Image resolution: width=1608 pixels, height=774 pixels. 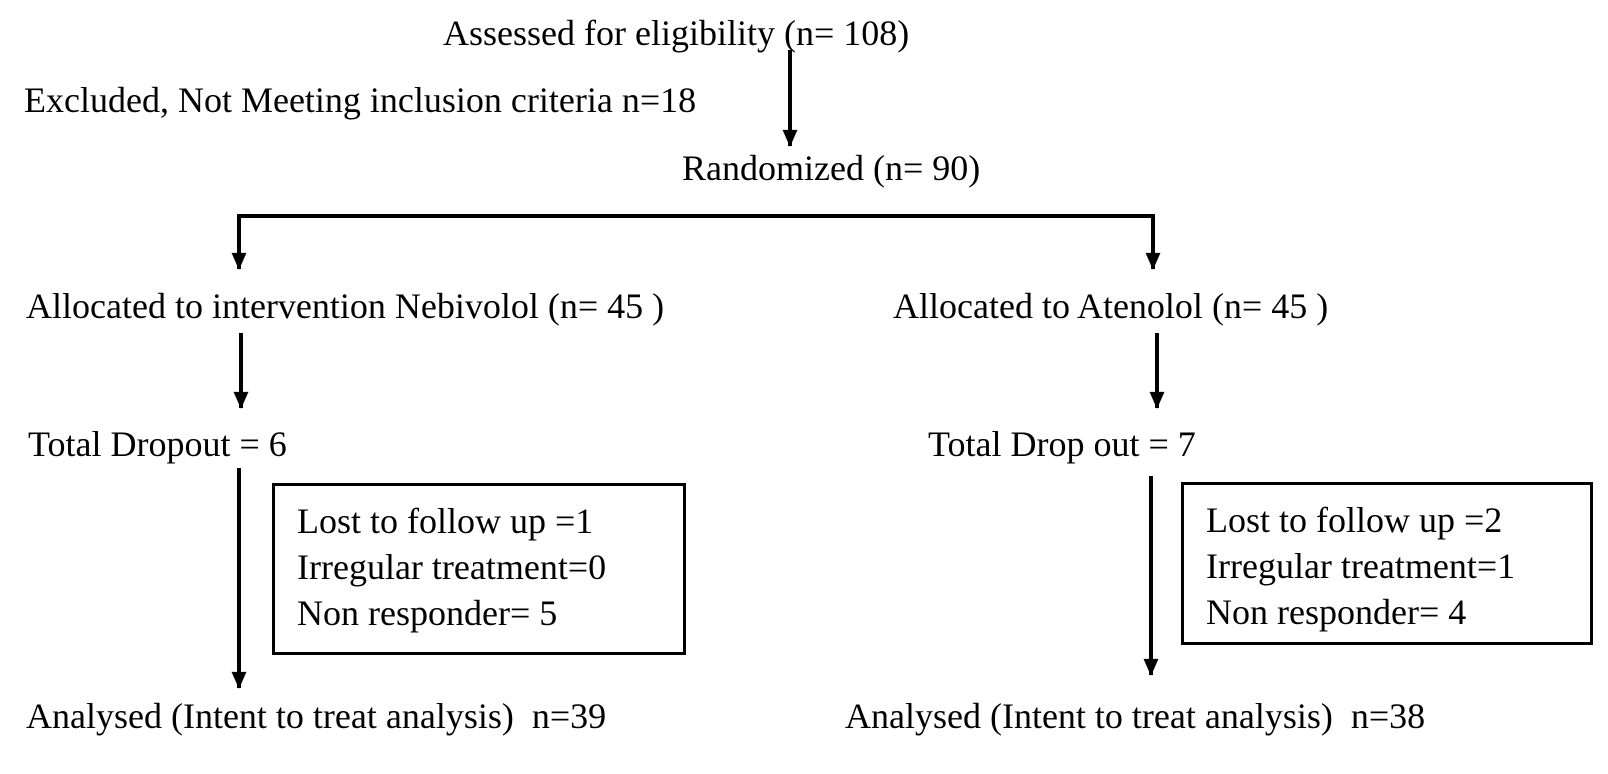 I want to click on assessed-eligibility-label: Assessed for eligibility (n= 108), so click(x=676, y=33).